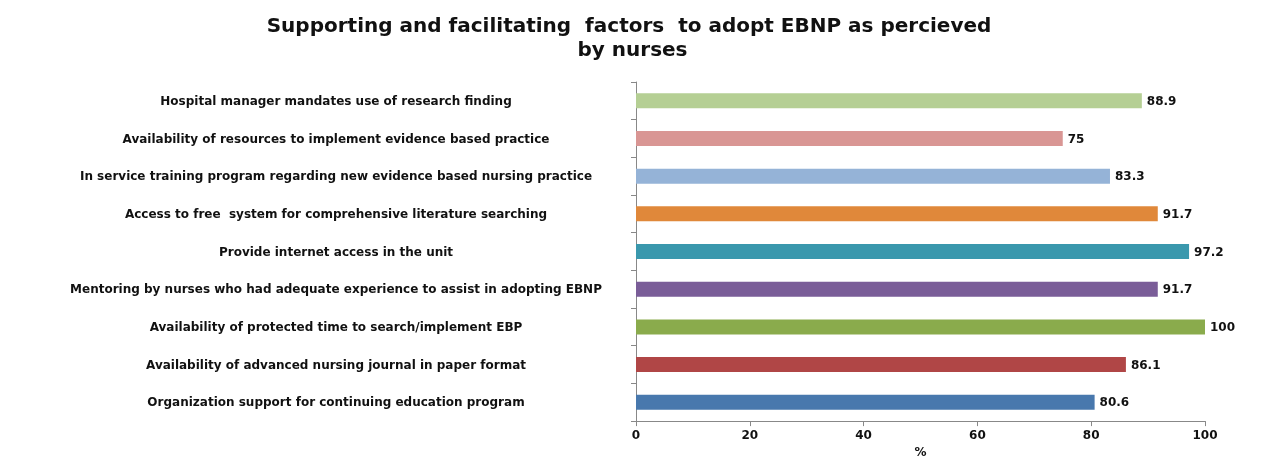 Image resolution: width=1265 pixels, height=463 pixels. I want to click on x-tick-label: 100, so click(1205, 435).